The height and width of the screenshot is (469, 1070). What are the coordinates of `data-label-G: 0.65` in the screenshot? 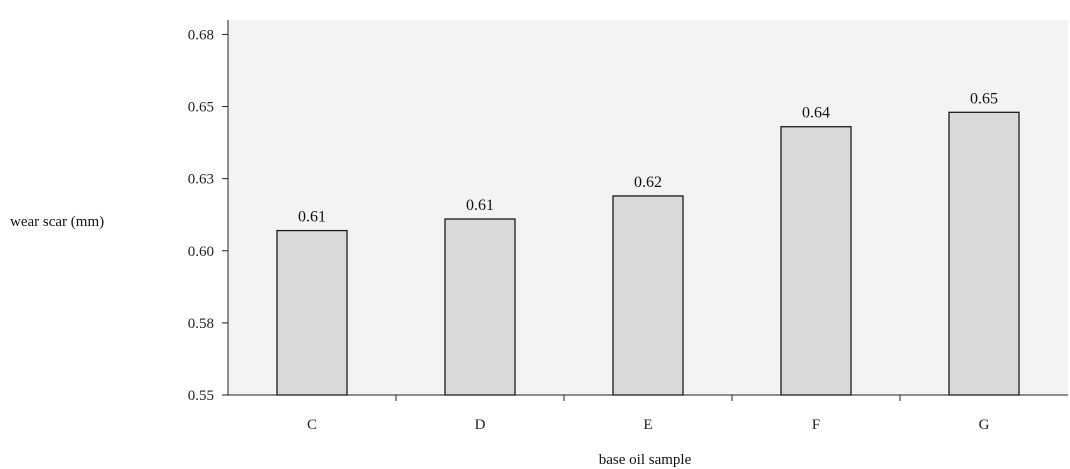 It's located at (984, 98).